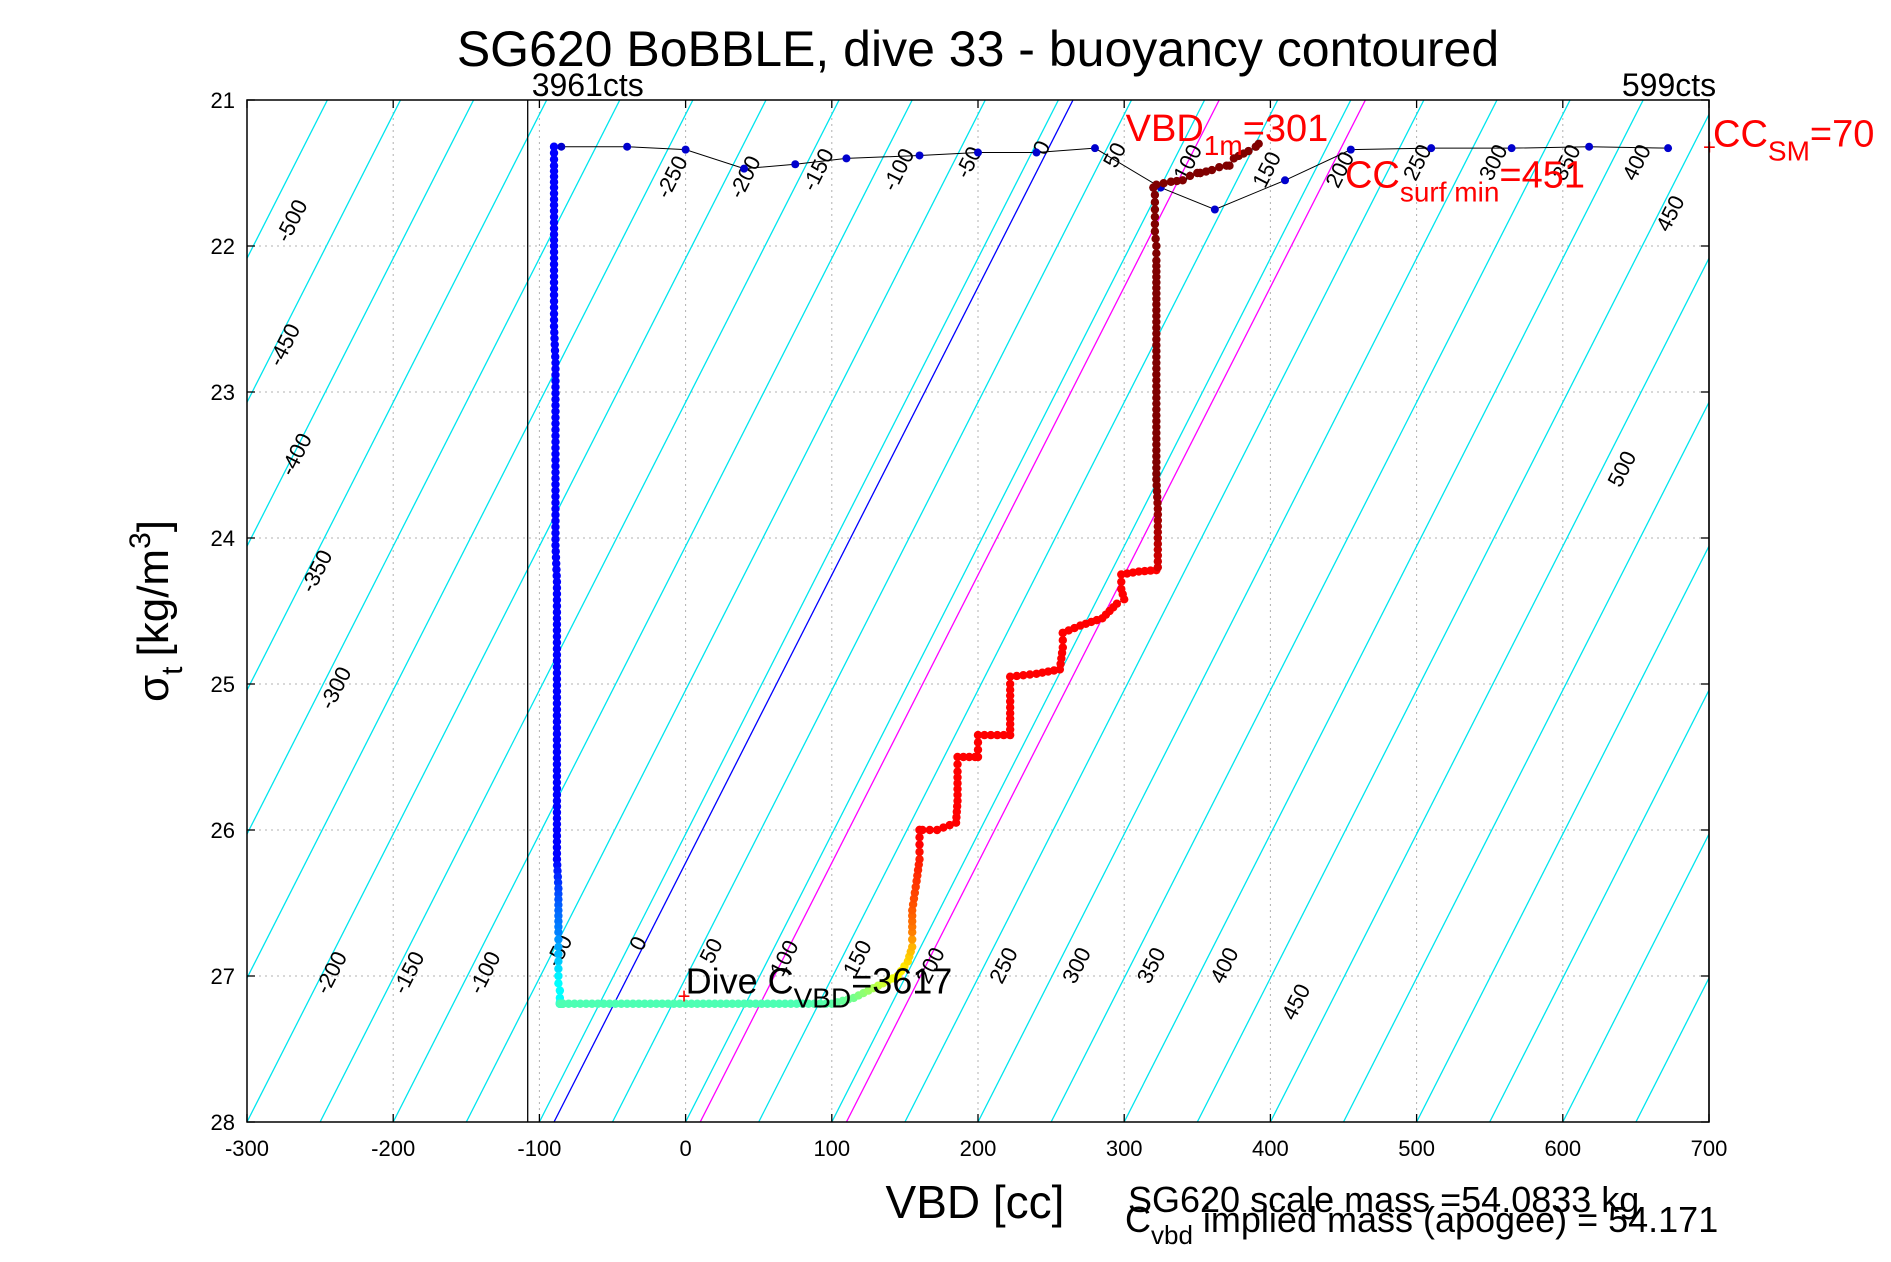 The height and width of the screenshot is (1262, 1891). What do you see at coordinates (140, 540) in the screenshot?
I see `y-axis-label-unit-sup: 3` at bounding box center [140, 540].